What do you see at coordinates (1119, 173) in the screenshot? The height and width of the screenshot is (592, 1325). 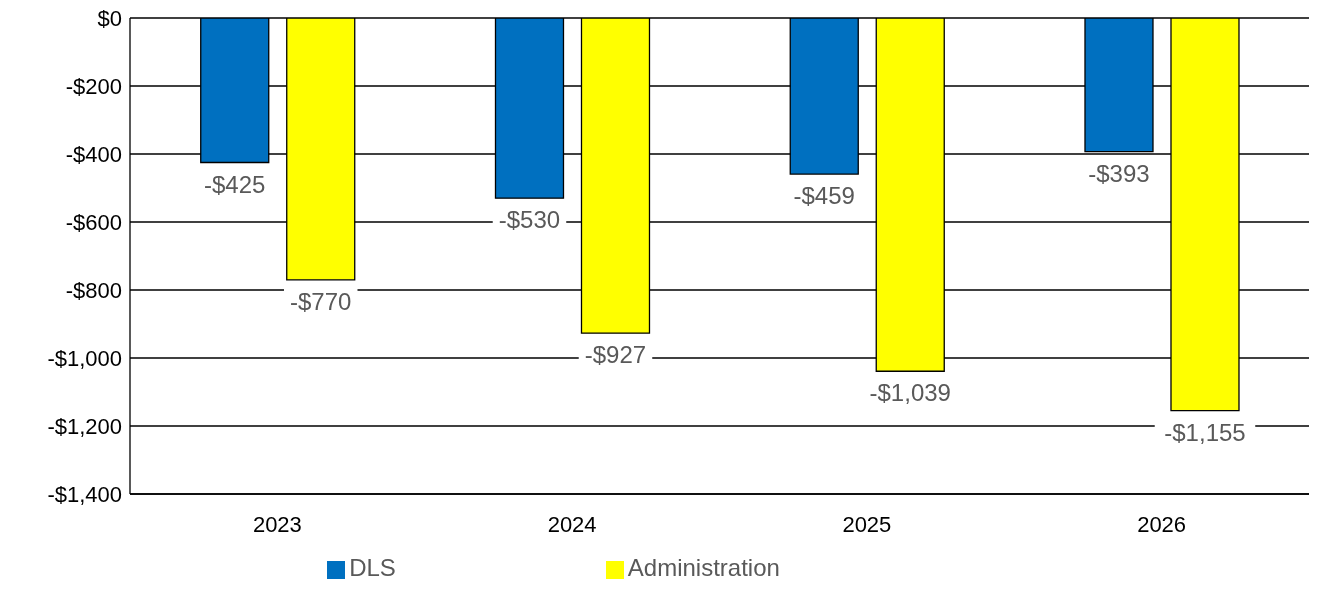 I see `data-label: -$393` at bounding box center [1119, 173].